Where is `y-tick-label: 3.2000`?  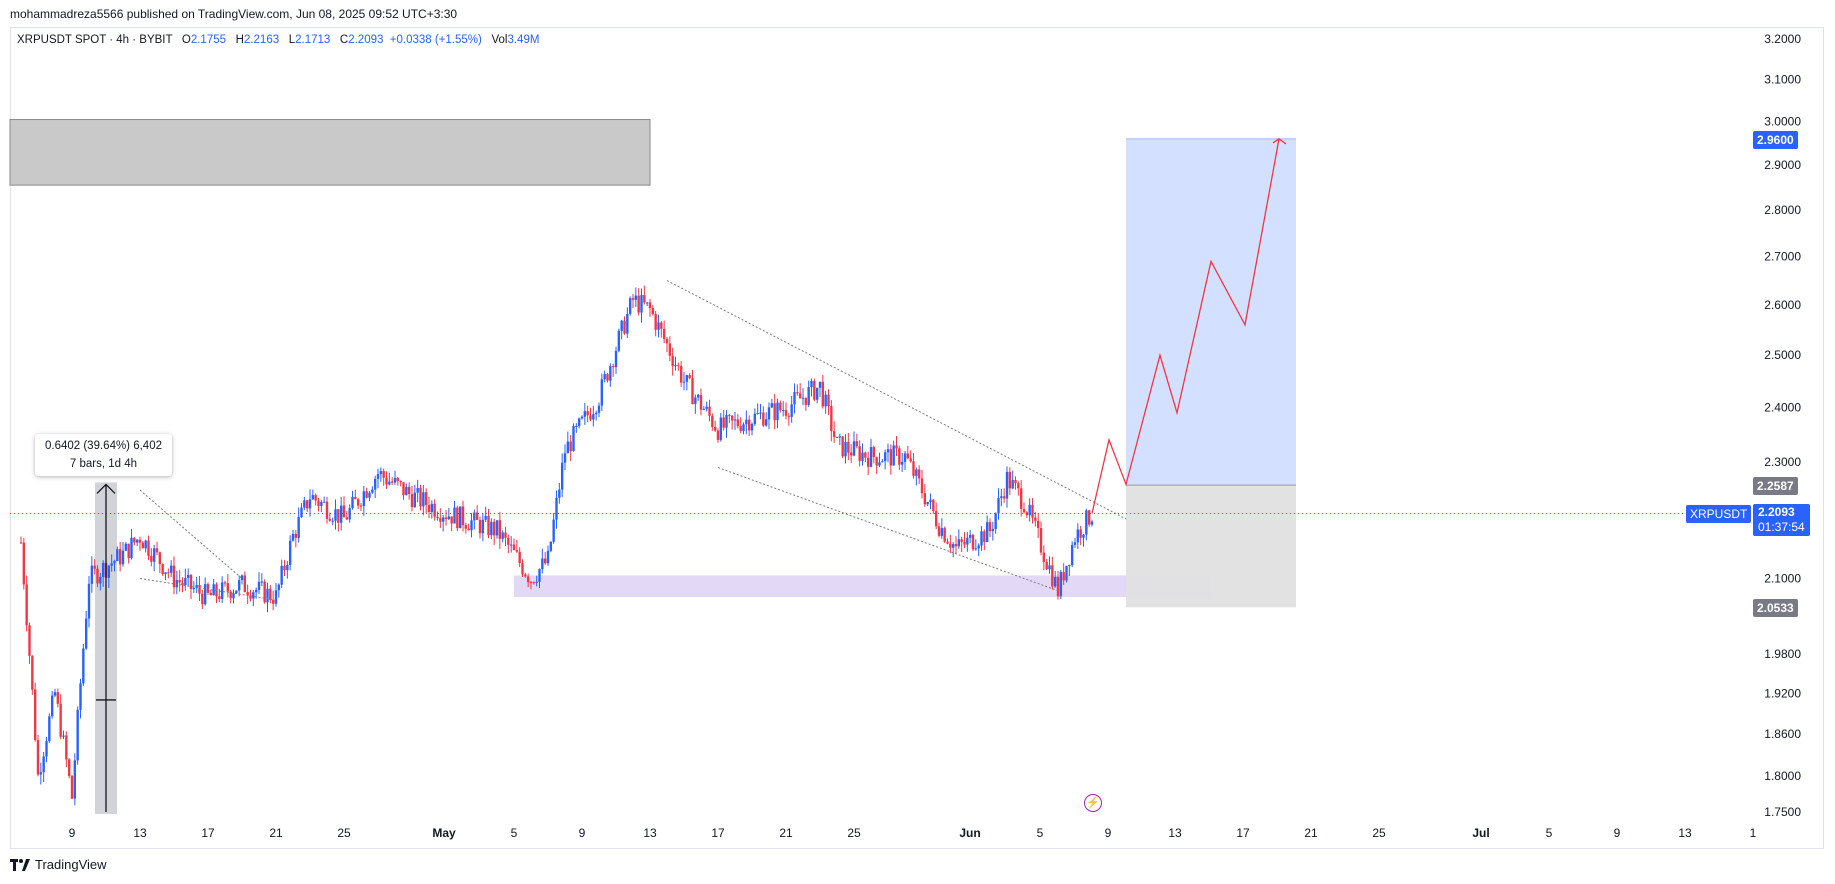 y-tick-label: 3.2000 is located at coordinates (1782, 39).